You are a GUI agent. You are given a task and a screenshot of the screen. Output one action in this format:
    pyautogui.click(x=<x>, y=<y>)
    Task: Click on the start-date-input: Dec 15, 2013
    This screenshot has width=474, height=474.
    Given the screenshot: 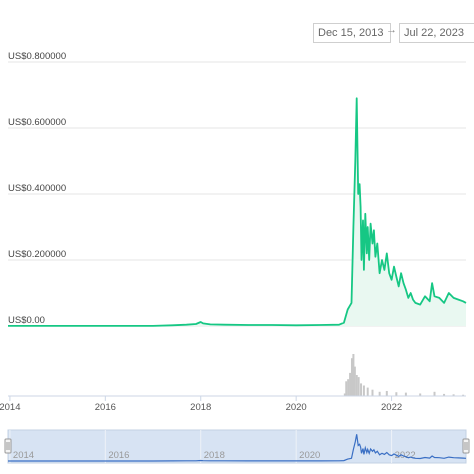 What is the action you would take?
    pyautogui.click(x=352, y=33)
    